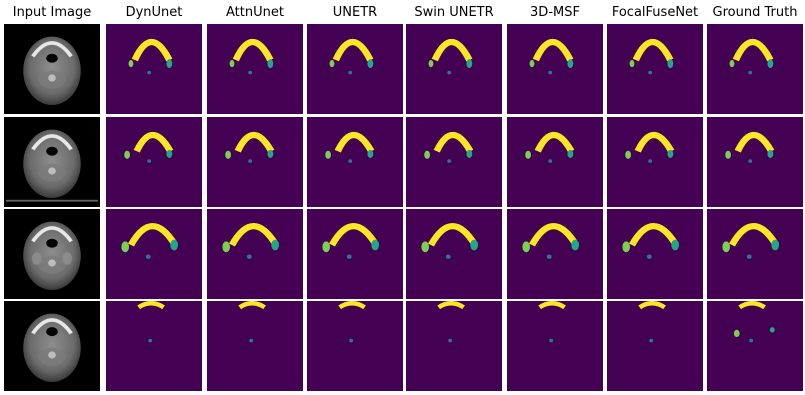 The image size is (805, 395). I want to click on title-dynunet: DynUnet, so click(154, 12).